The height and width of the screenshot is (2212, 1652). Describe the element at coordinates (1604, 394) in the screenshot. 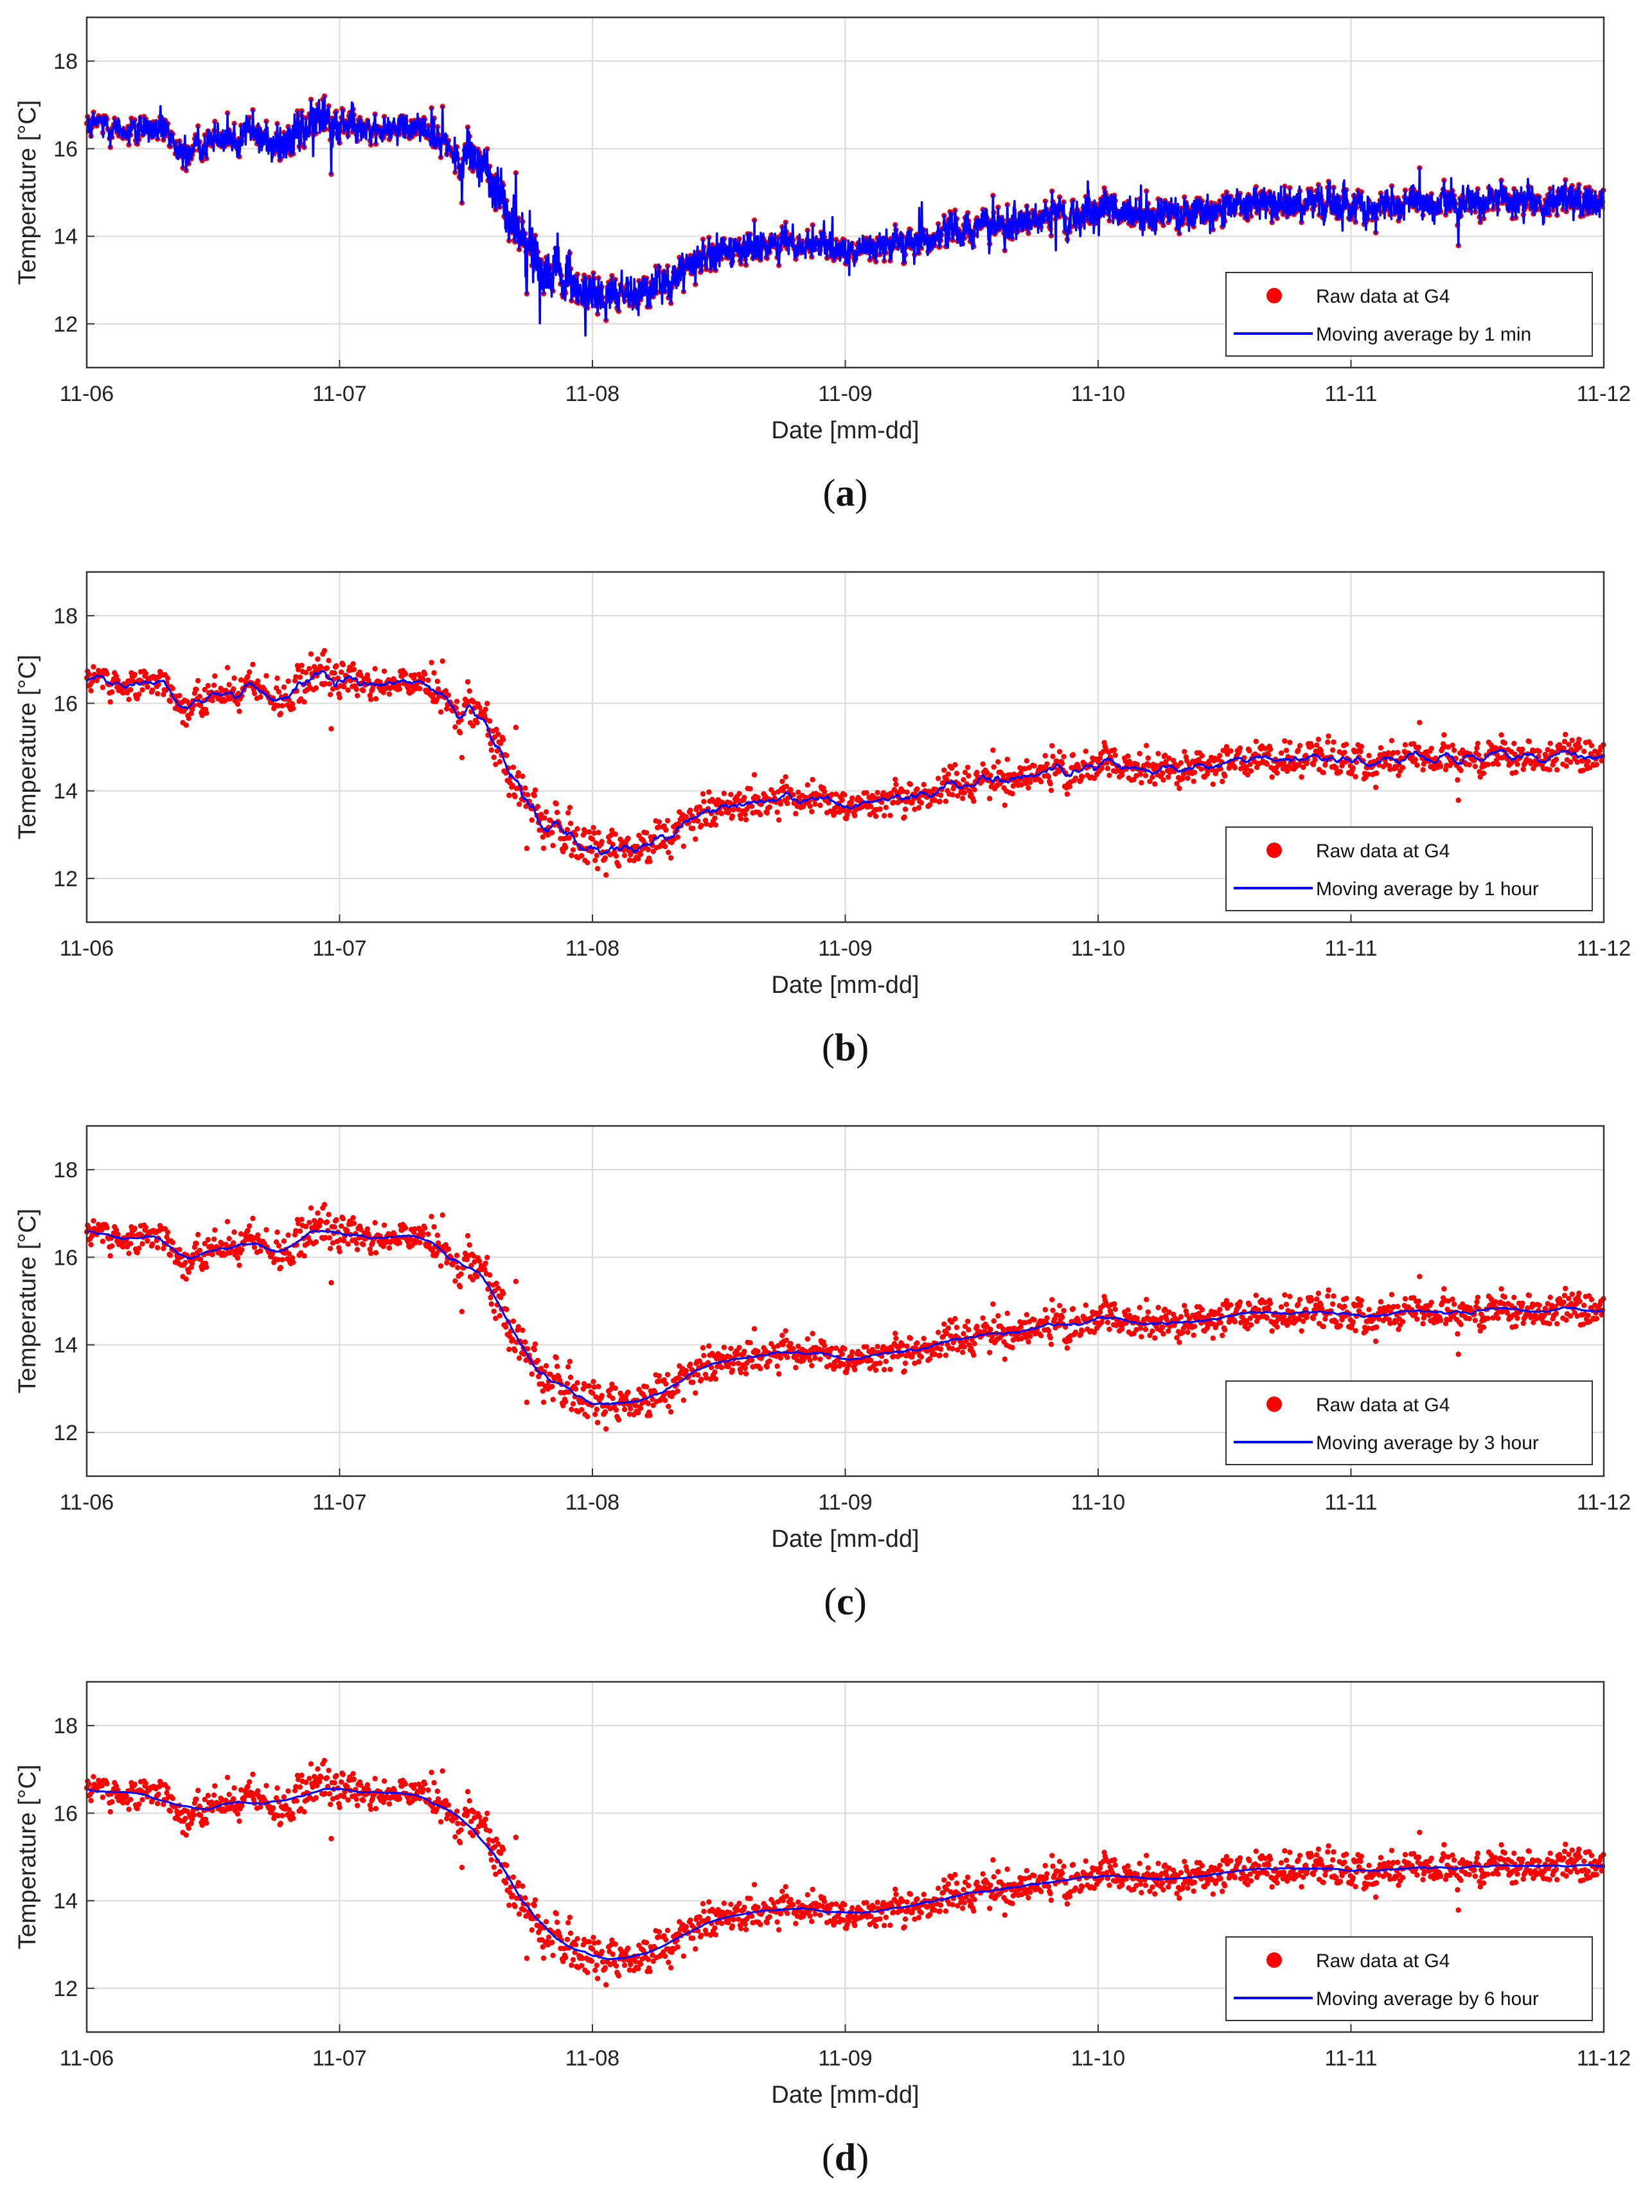

I see `x-tick-label: 11-12` at that location.